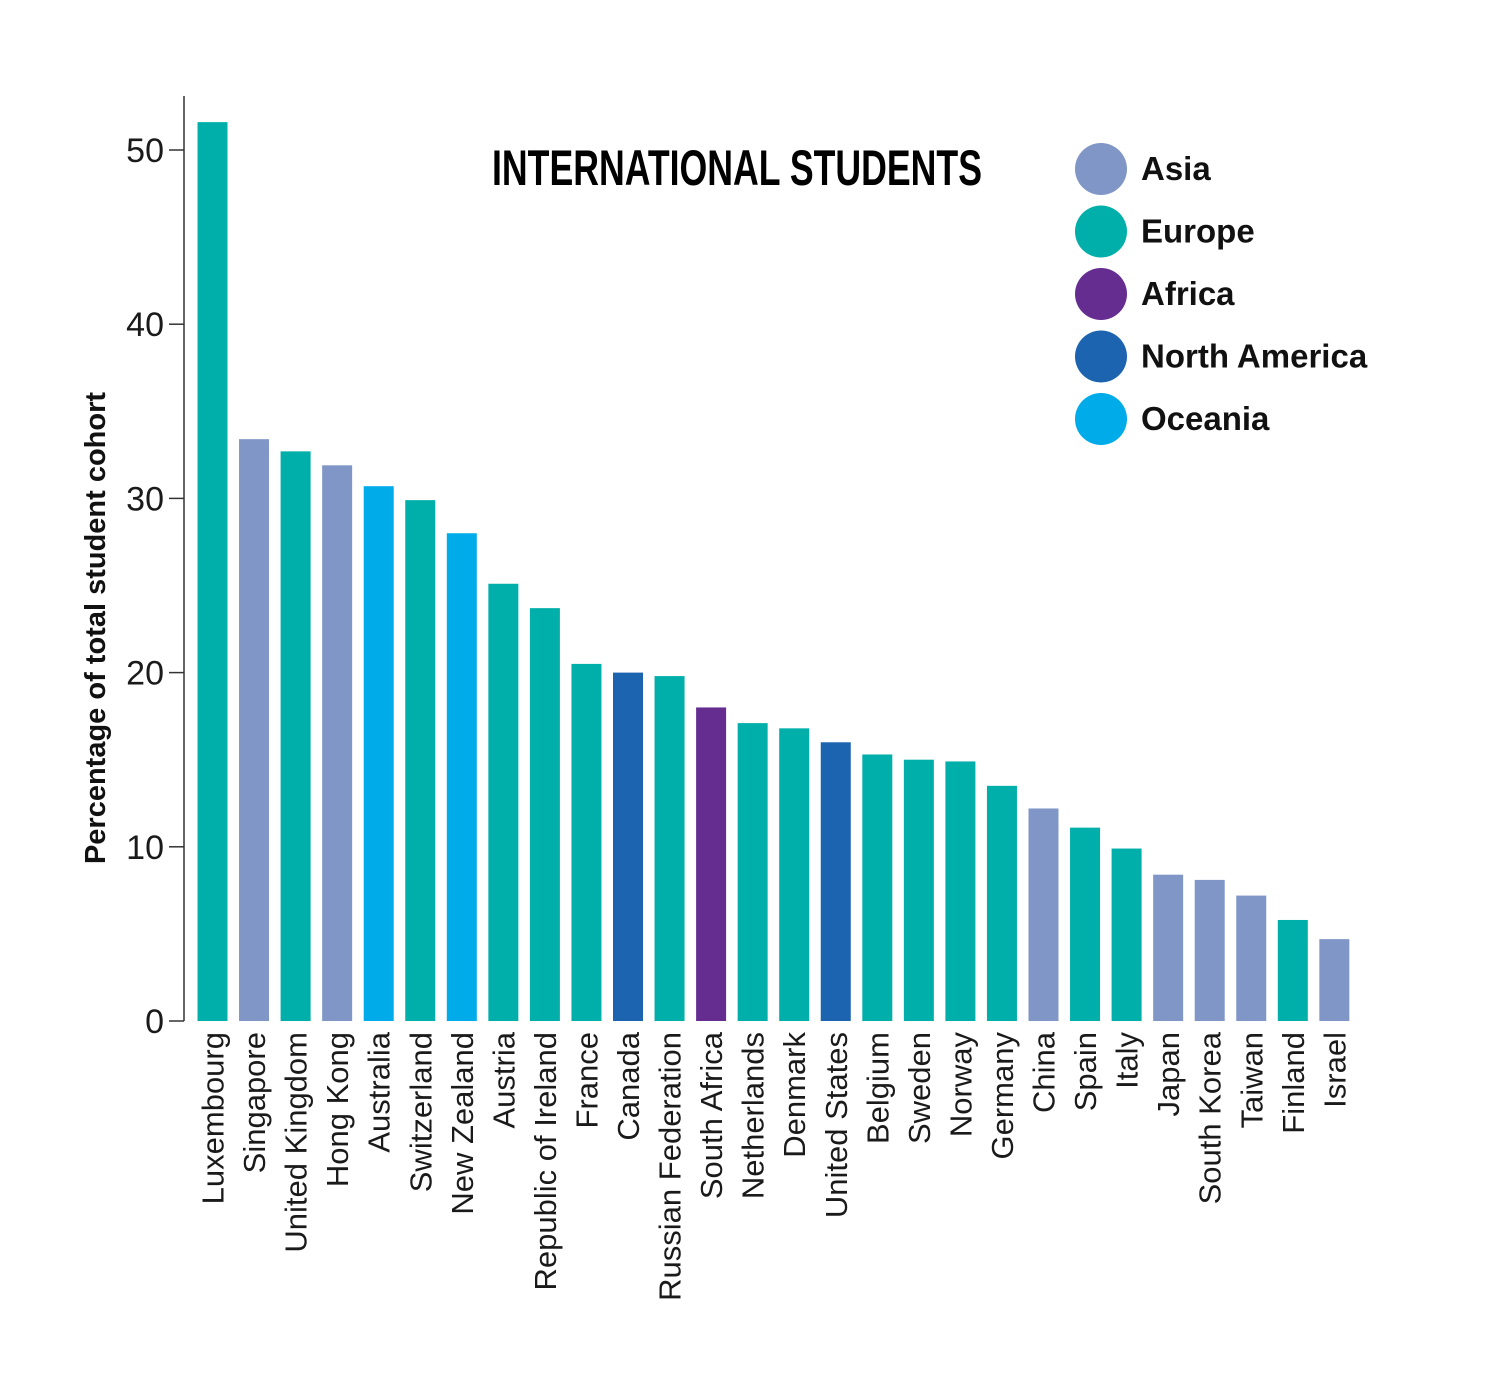  What do you see at coordinates (918, 890) in the screenshot?
I see `bar-sweden` at bounding box center [918, 890].